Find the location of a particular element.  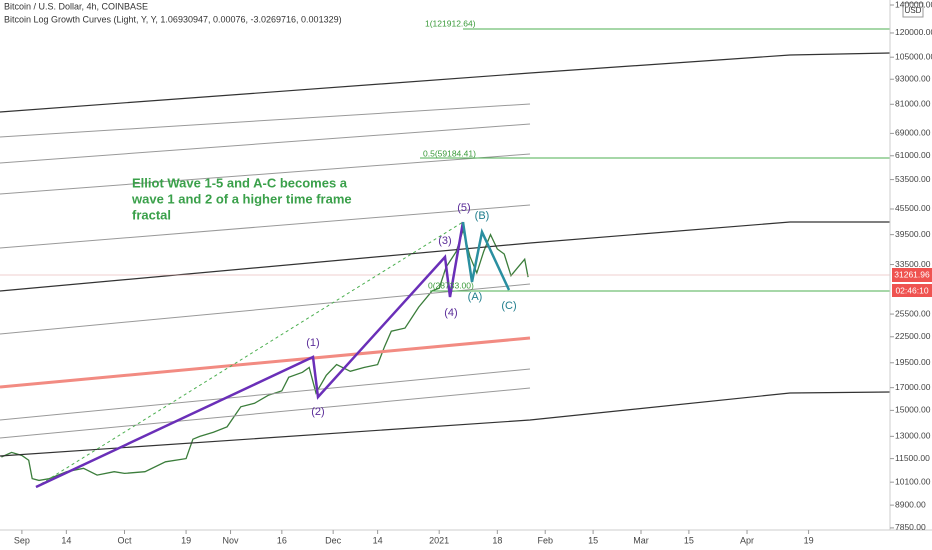

y-tick-label: 17000.00 is located at coordinates (913, 387).